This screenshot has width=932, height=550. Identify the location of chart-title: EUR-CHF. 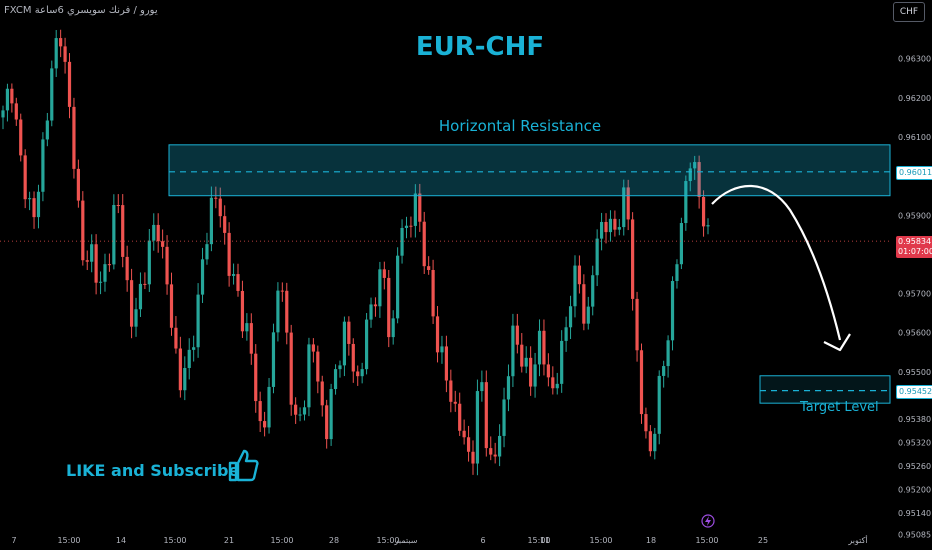
(480, 47).